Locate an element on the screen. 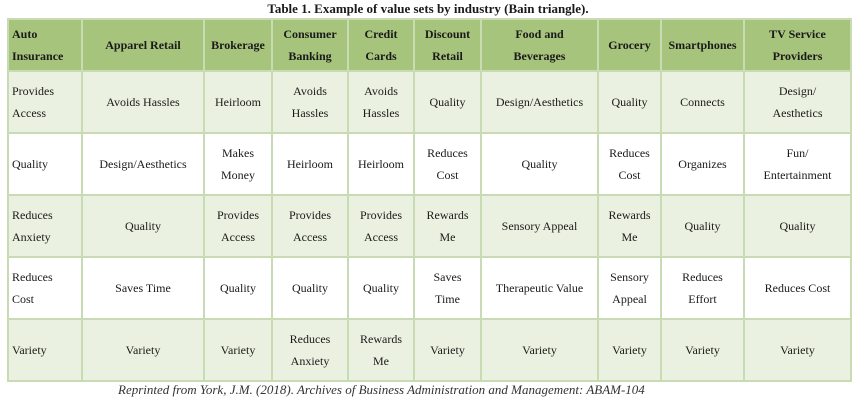 The width and height of the screenshot is (856, 416). cell-text: Reduces Cost is located at coordinates (797, 288).